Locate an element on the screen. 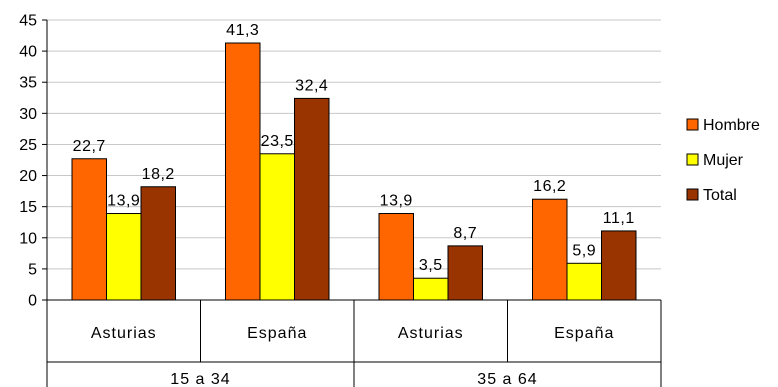 The height and width of the screenshot is (387, 778). data-label: 32,4 is located at coordinates (311, 85).